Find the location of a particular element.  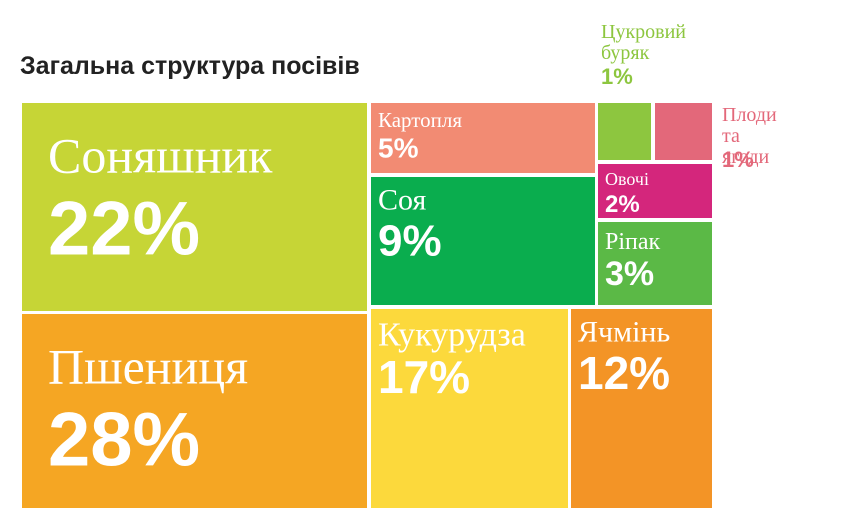

category-label-line: ягоди is located at coordinates (746, 157).